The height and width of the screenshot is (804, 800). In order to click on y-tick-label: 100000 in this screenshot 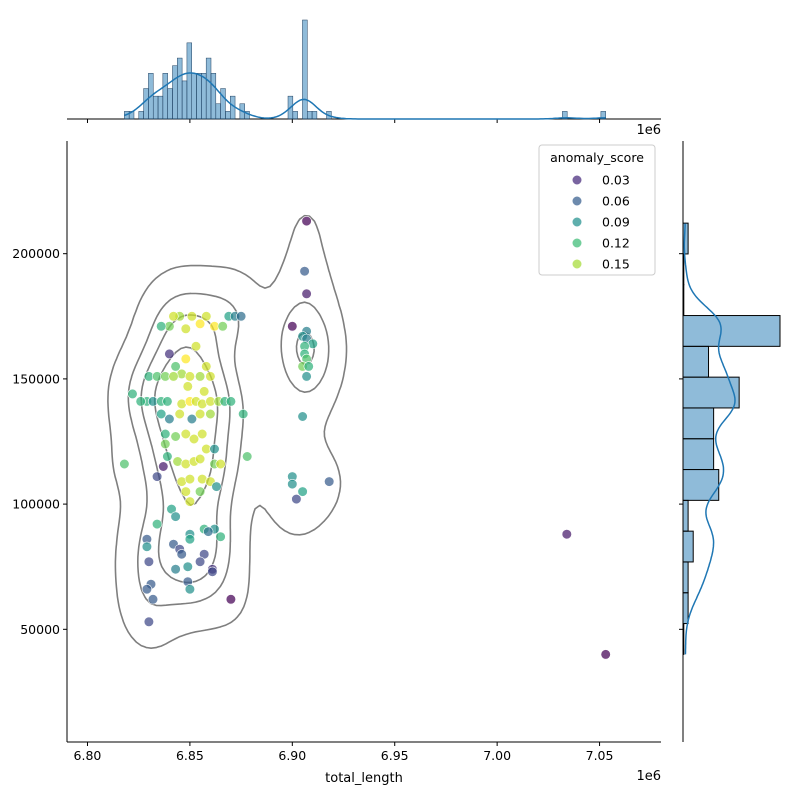, I will do `click(36, 504)`.